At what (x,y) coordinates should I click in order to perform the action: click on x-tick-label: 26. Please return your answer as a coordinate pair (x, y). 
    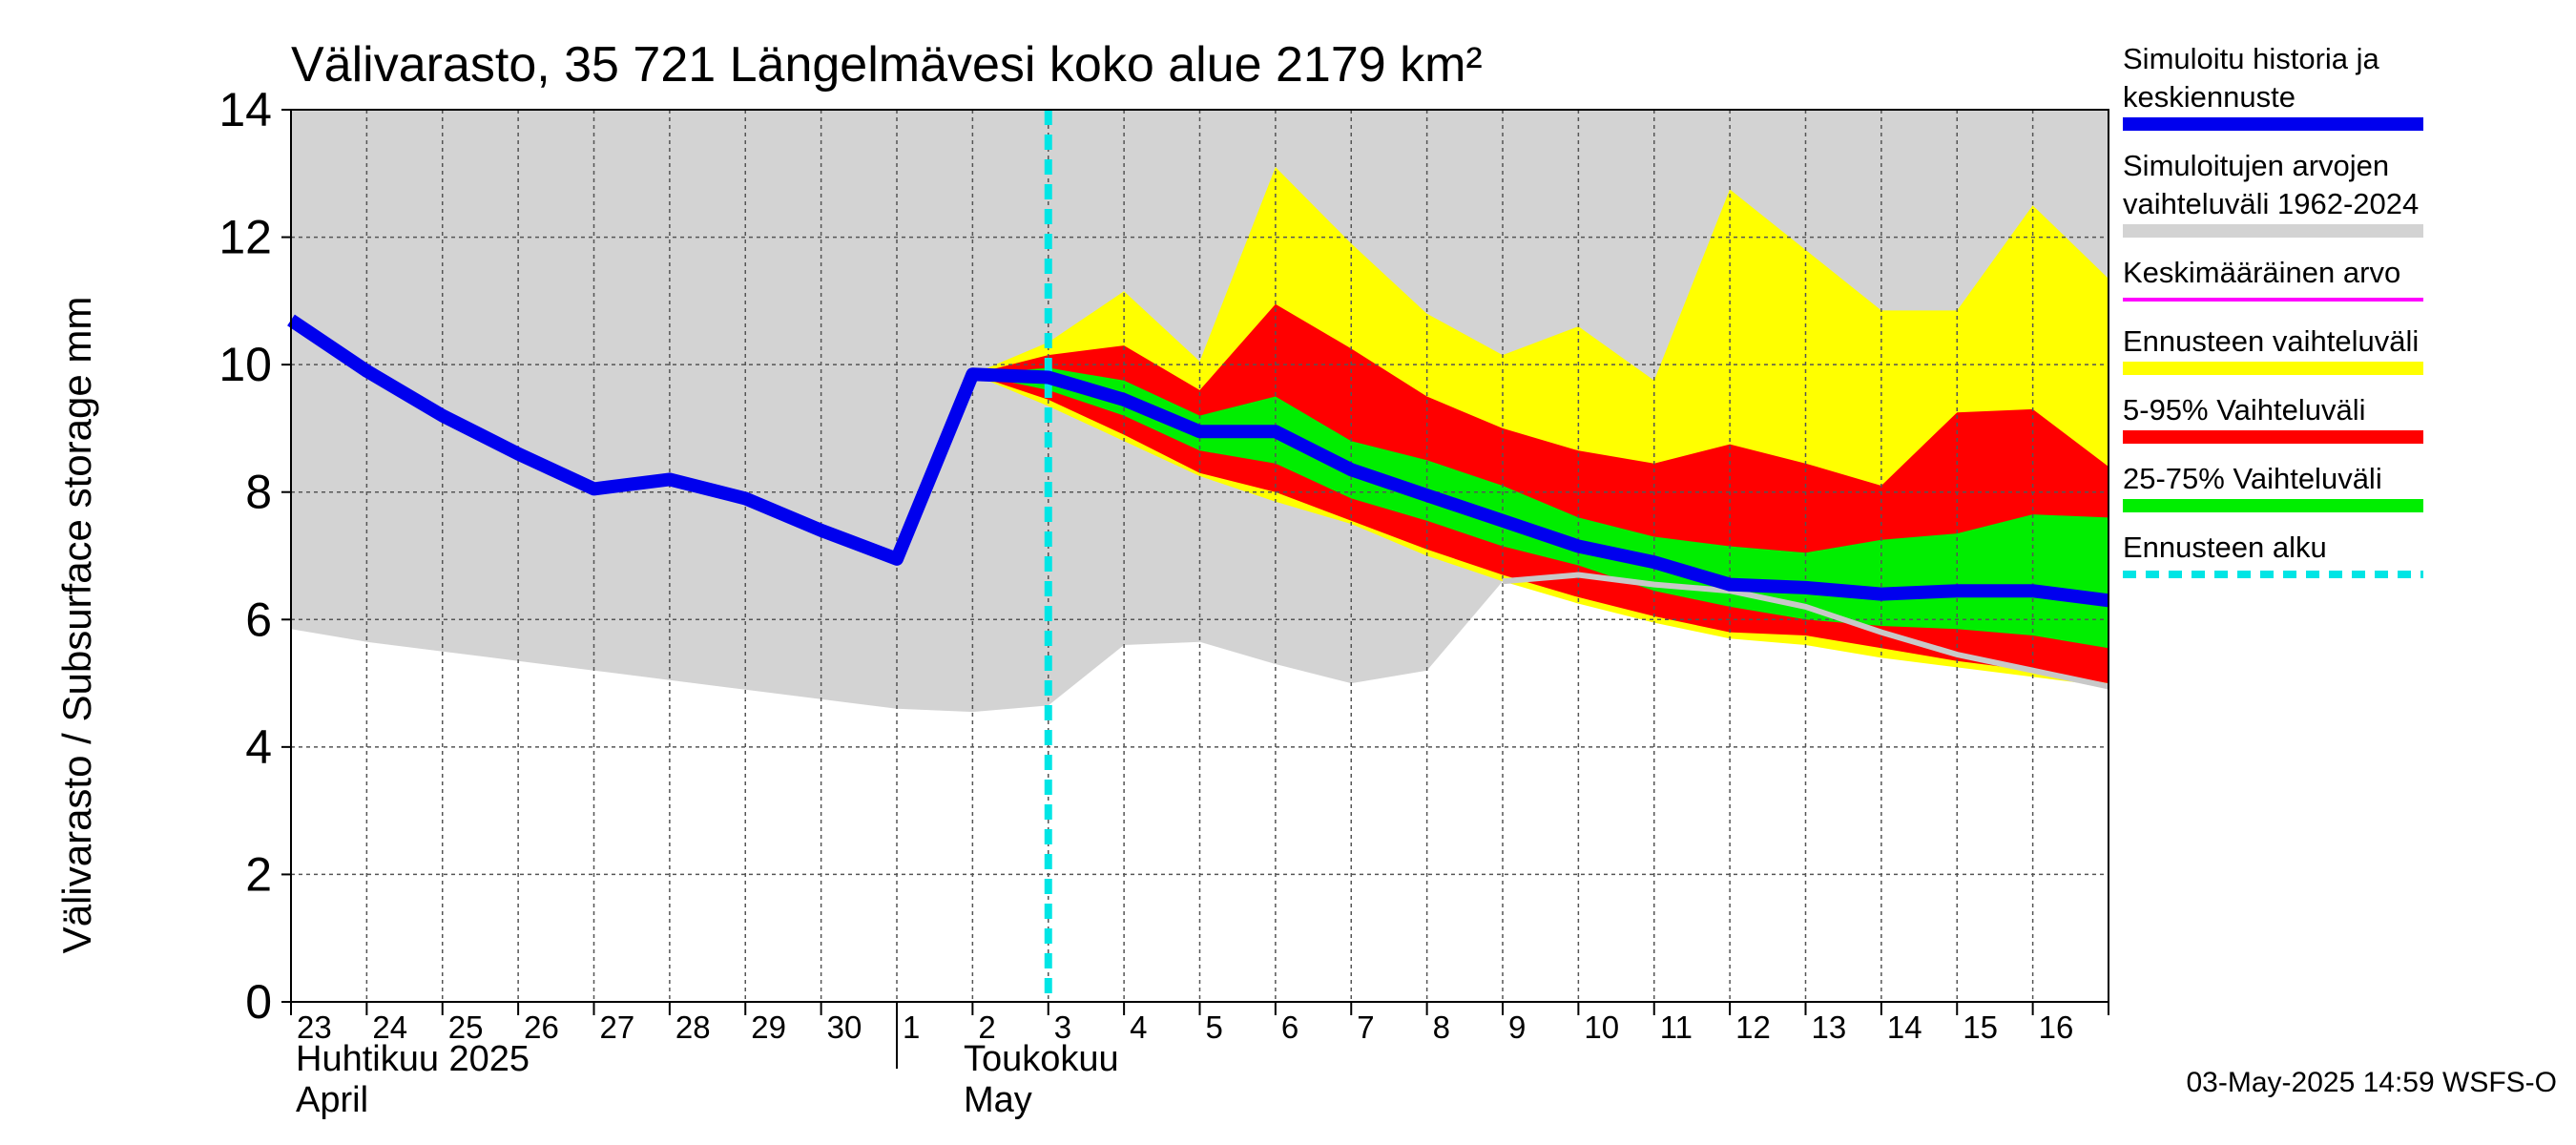
    Looking at the image, I should click on (541, 1027).